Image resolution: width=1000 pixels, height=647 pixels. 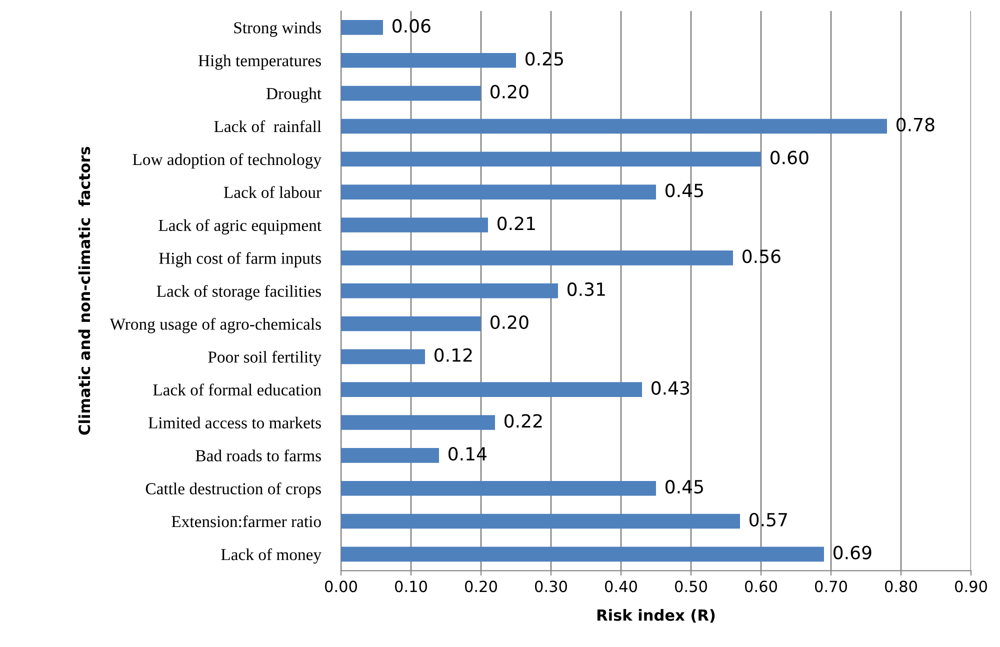 What do you see at coordinates (901, 586) in the screenshot?
I see `x-tick-label: 0.80` at bounding box center [901, 586].